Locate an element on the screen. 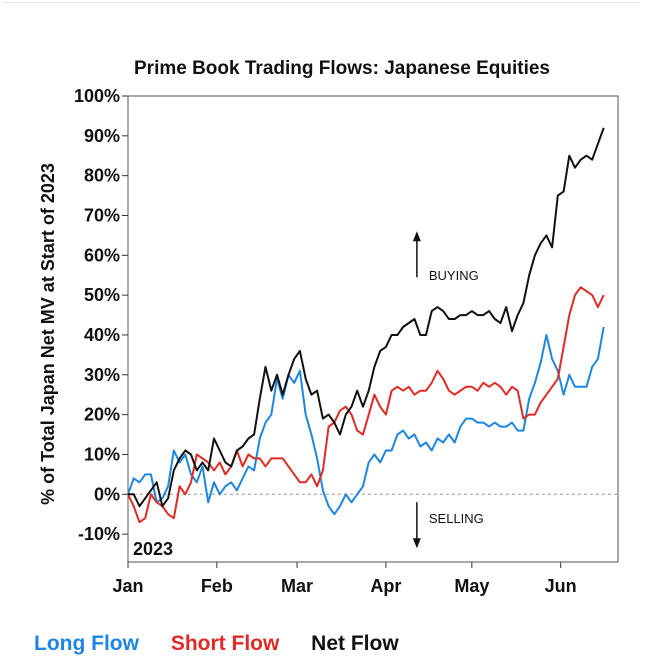 This screenshot has height=672, width=646. legend: Long Flow Short Flow Net Flow is located at coordinates (229, 644).